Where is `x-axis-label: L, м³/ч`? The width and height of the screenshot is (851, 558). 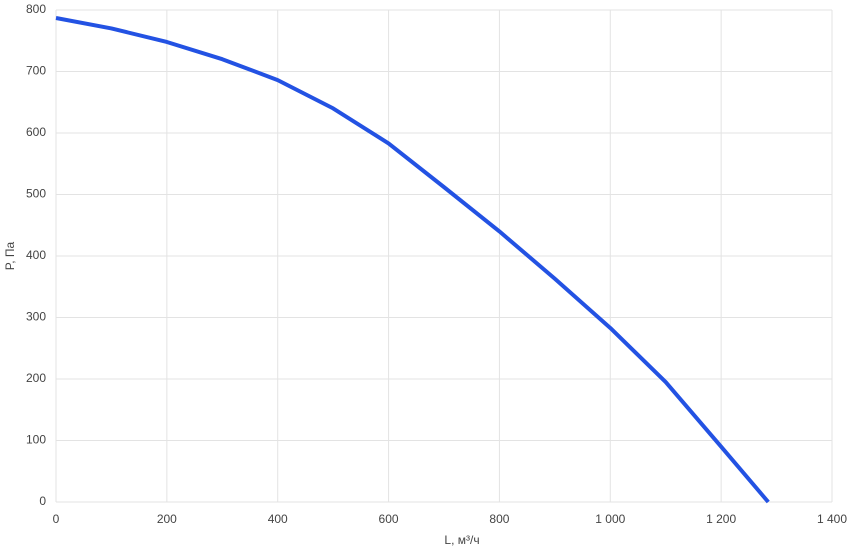 x-axis-label: L, м³/ч is located at coordinates (461, 540).